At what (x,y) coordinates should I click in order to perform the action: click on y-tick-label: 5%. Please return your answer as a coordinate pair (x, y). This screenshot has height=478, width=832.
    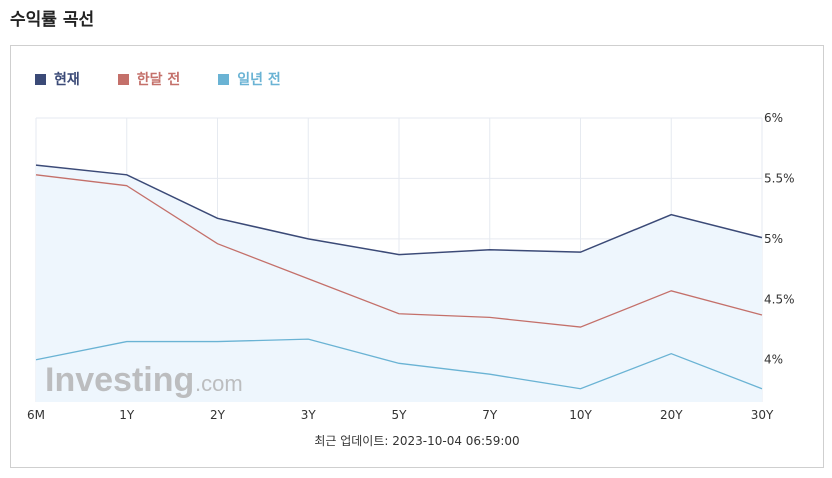
    Looking at the image, I should click on (773, 239).